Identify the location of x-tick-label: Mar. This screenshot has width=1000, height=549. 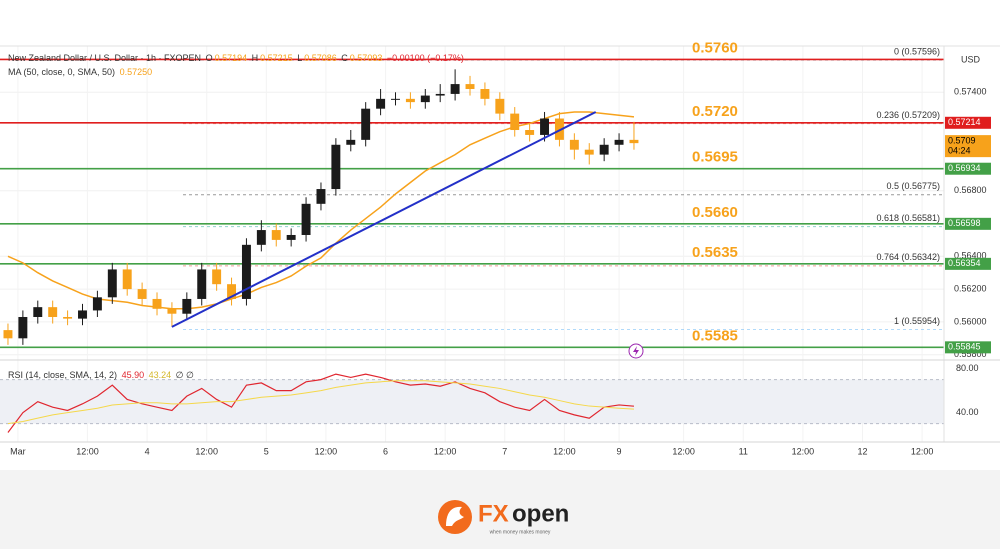
(18, 451).